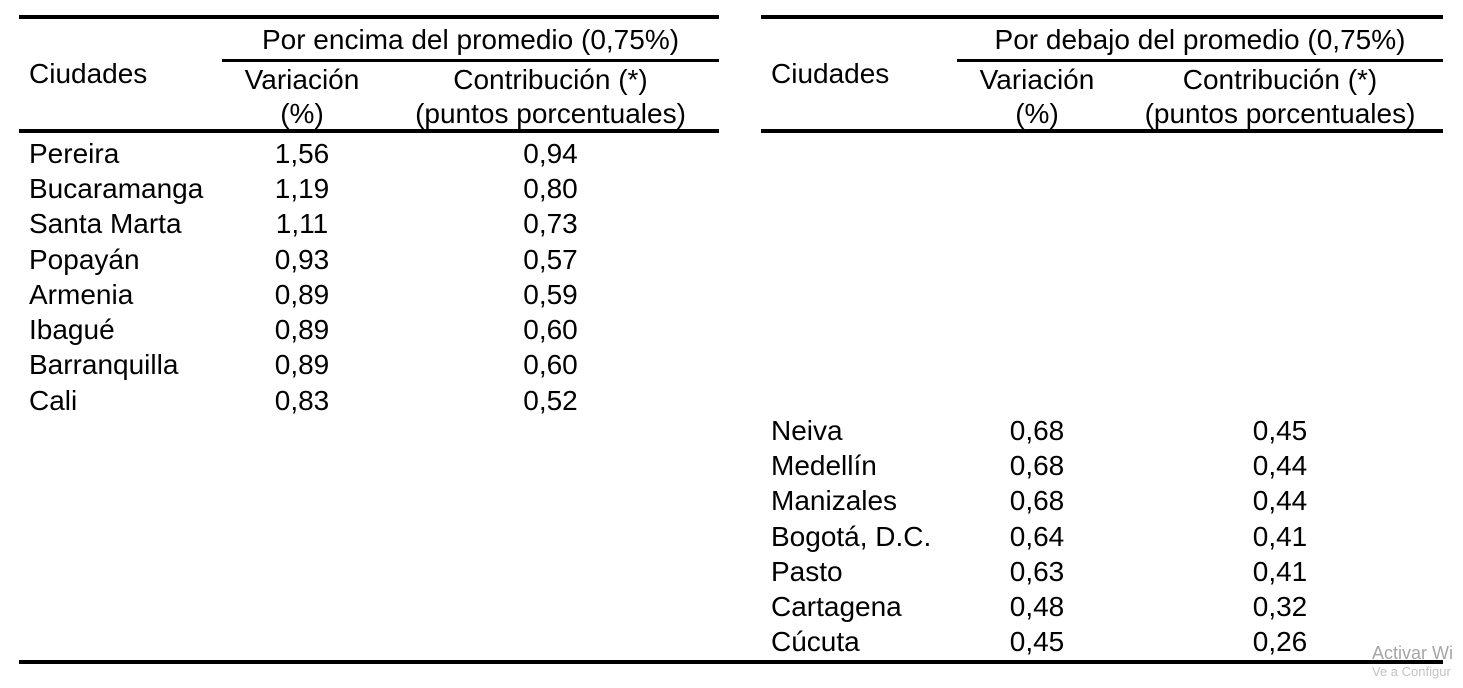  What do you see at coordinates (1037, 642) in the screenshot?
I see `variation-cell: 0,45` at bounding box center [1037, 642].